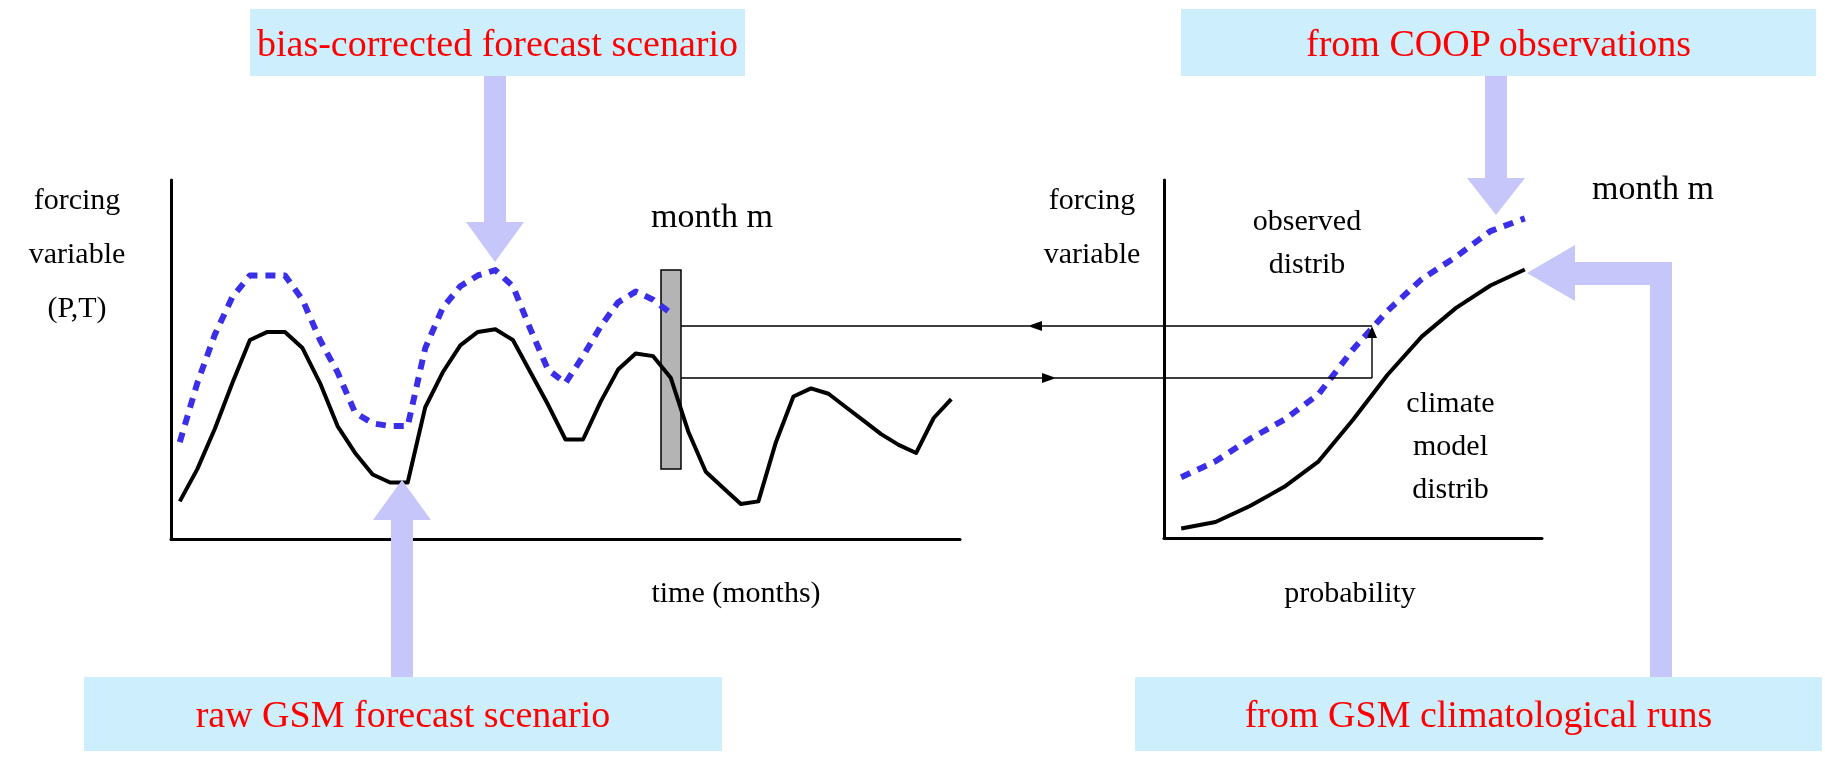 The height and width of the screenshot is (760, 1825). Describe the element at coordinates (77, 253) in the screenshot. I see `y-axis-title: forcing variable (P,T)` at that location.